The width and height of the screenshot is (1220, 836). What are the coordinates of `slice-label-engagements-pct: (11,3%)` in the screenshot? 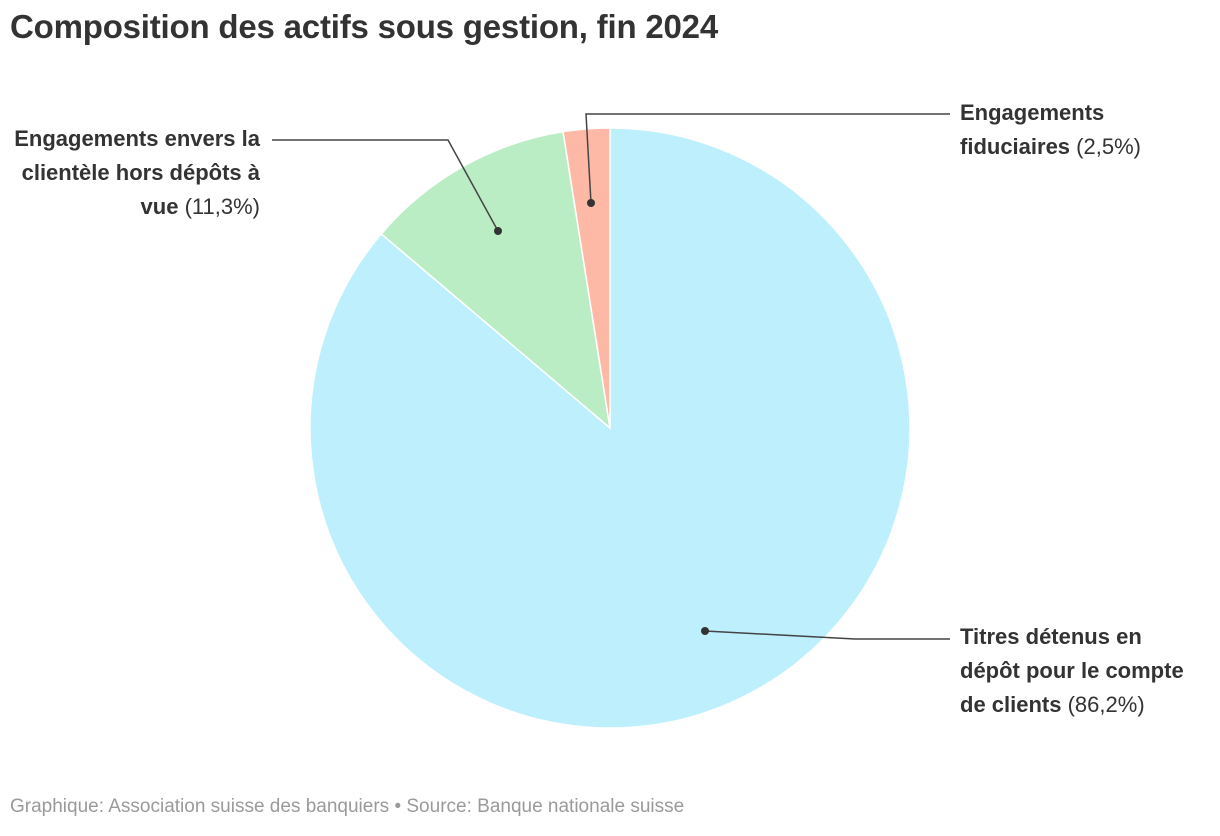 It's located at (222, 206).